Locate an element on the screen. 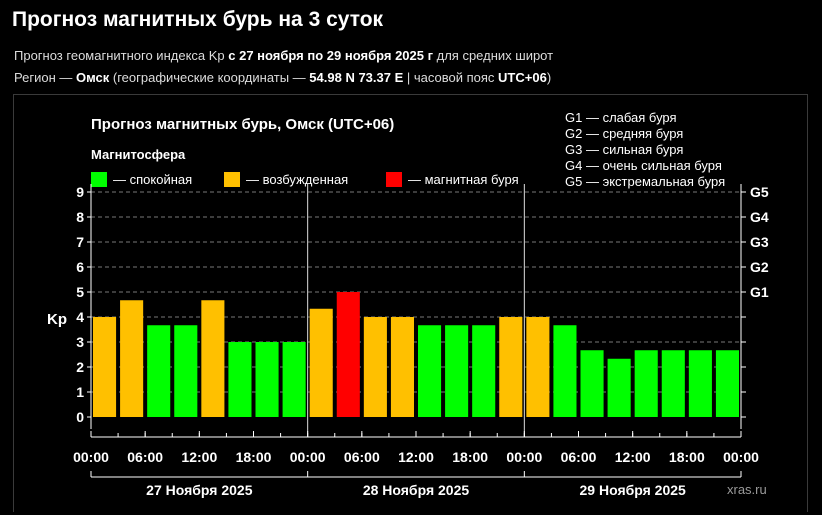  timezone-prefix: | часовой пояс is located at coordinates (451, 77).